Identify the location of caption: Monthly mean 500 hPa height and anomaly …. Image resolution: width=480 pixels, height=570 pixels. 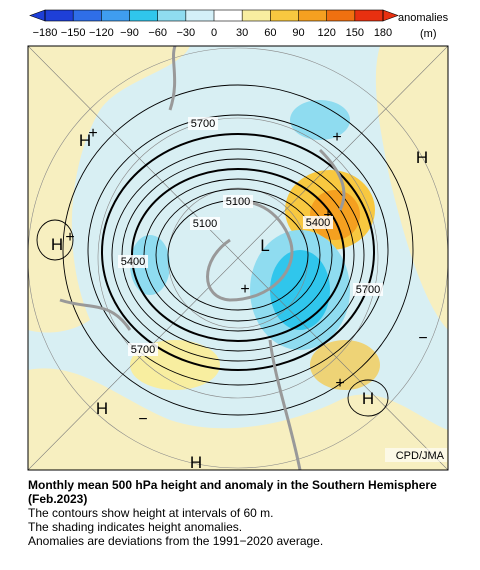
(238, 513).